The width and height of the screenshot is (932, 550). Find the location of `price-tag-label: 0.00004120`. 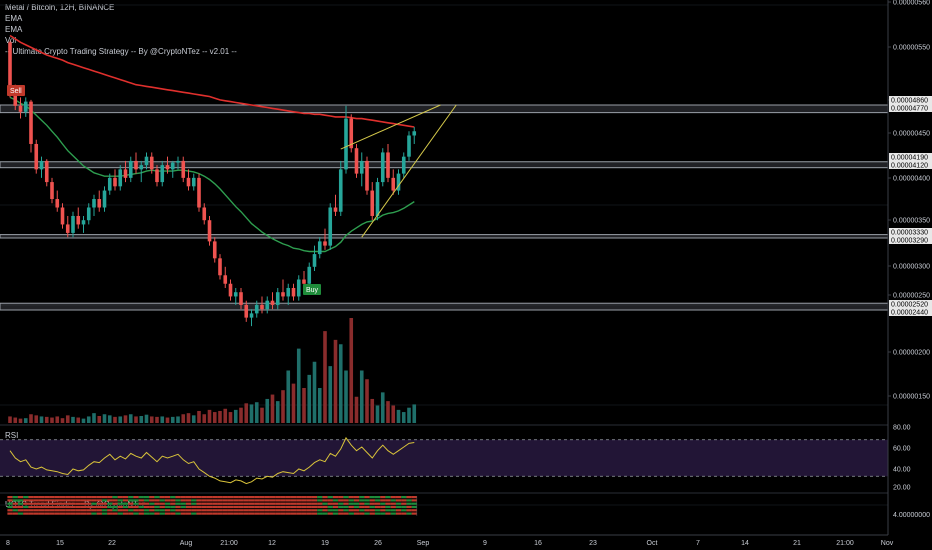

price-tag-label: 0.00004120 is located at coordinates (909, 166).